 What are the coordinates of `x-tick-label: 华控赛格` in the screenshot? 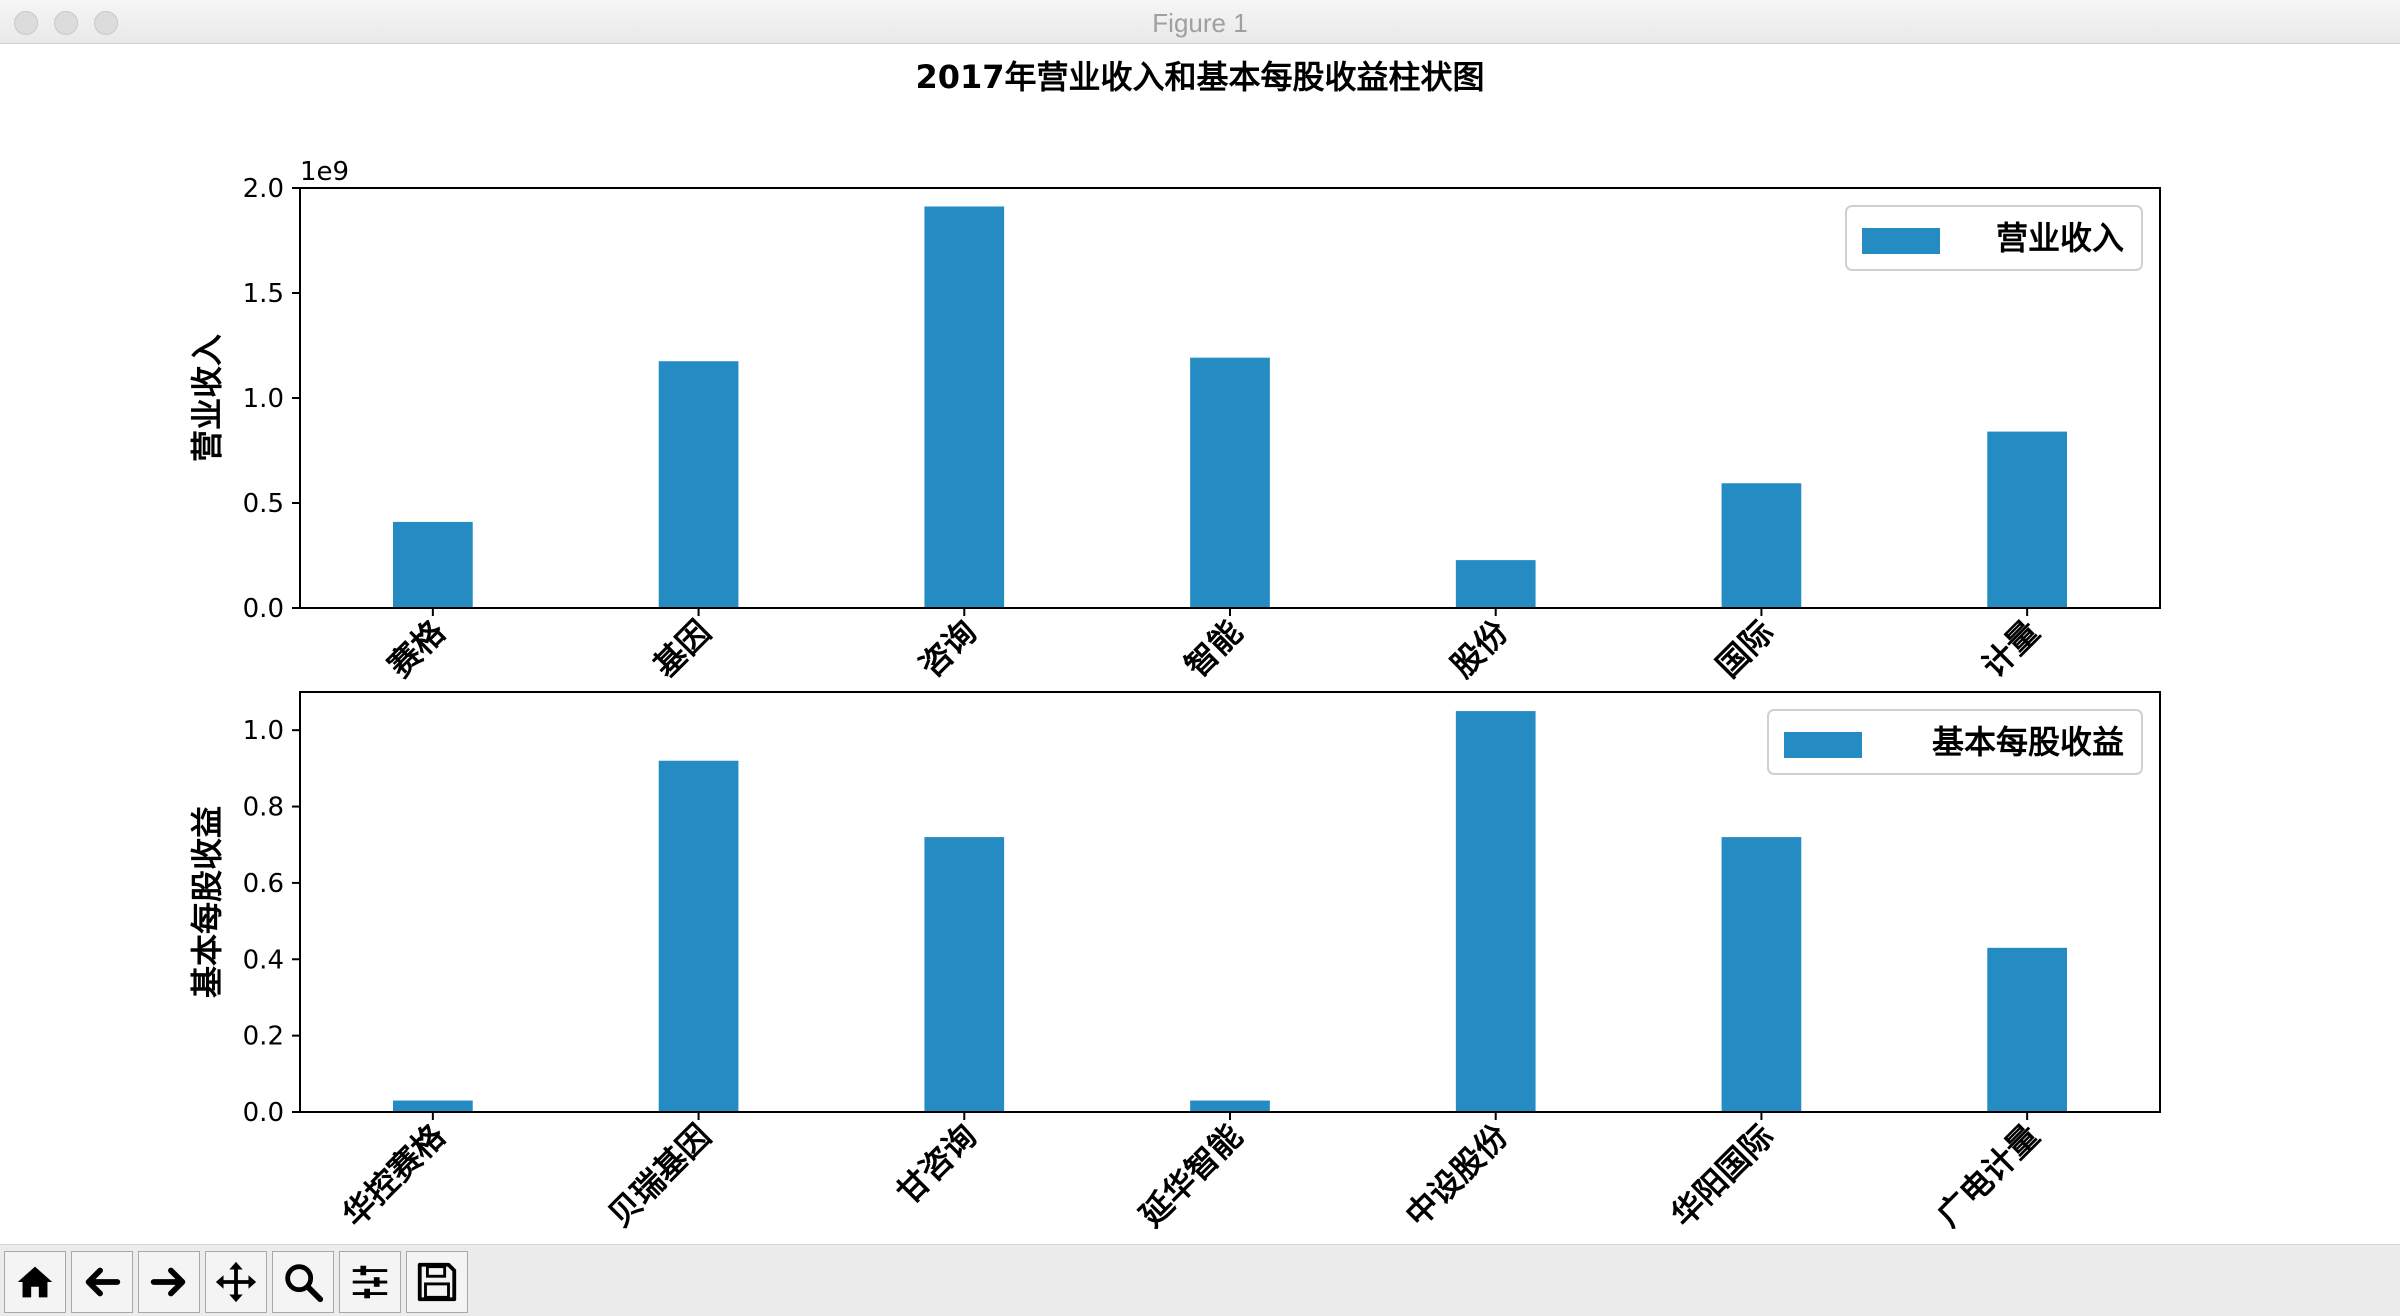 It's located at (394, 1175).